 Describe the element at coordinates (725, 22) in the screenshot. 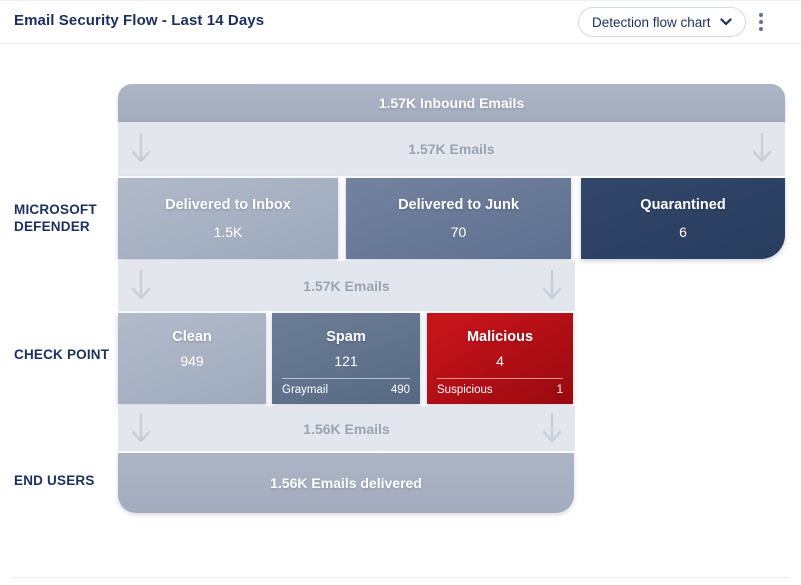

I see `chevron-down-icon` at that location.